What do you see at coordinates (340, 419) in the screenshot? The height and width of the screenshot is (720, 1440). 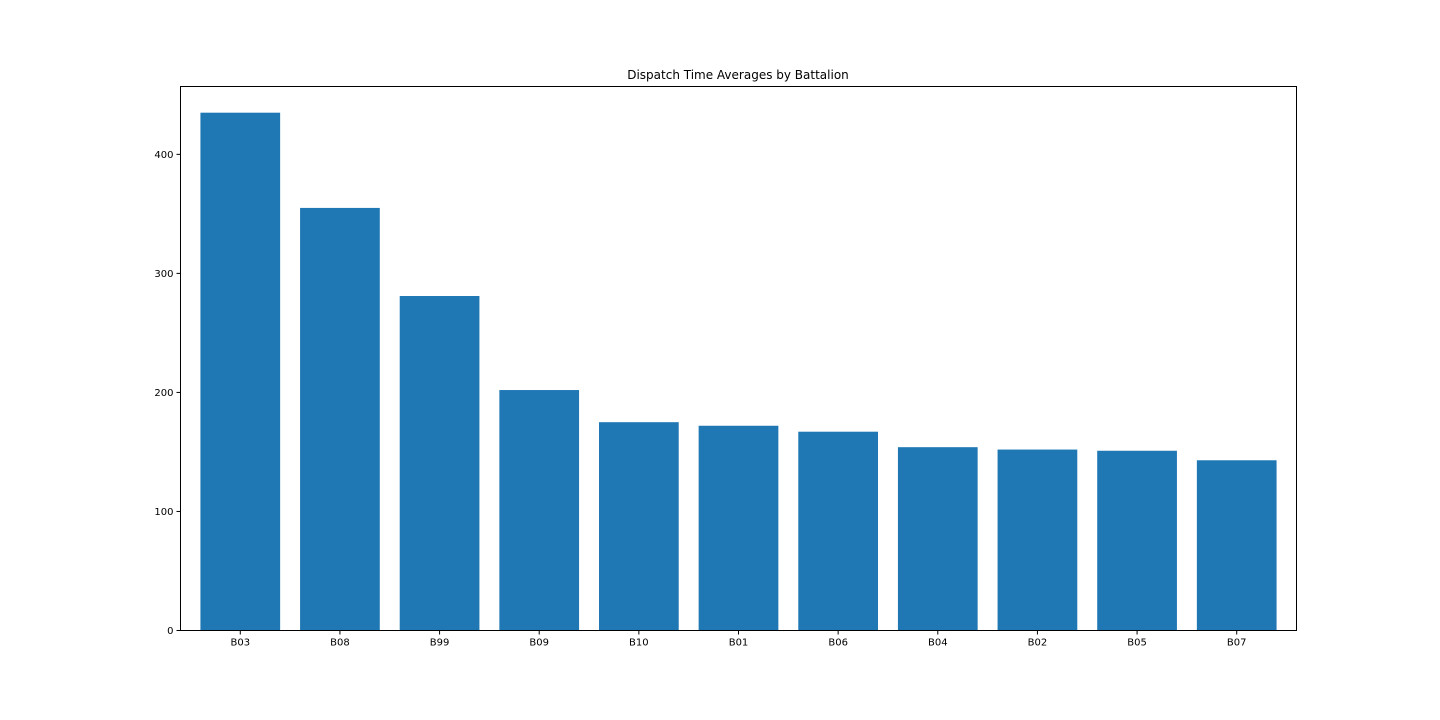 I see `bar-b08` at bounding box center [340, 419].